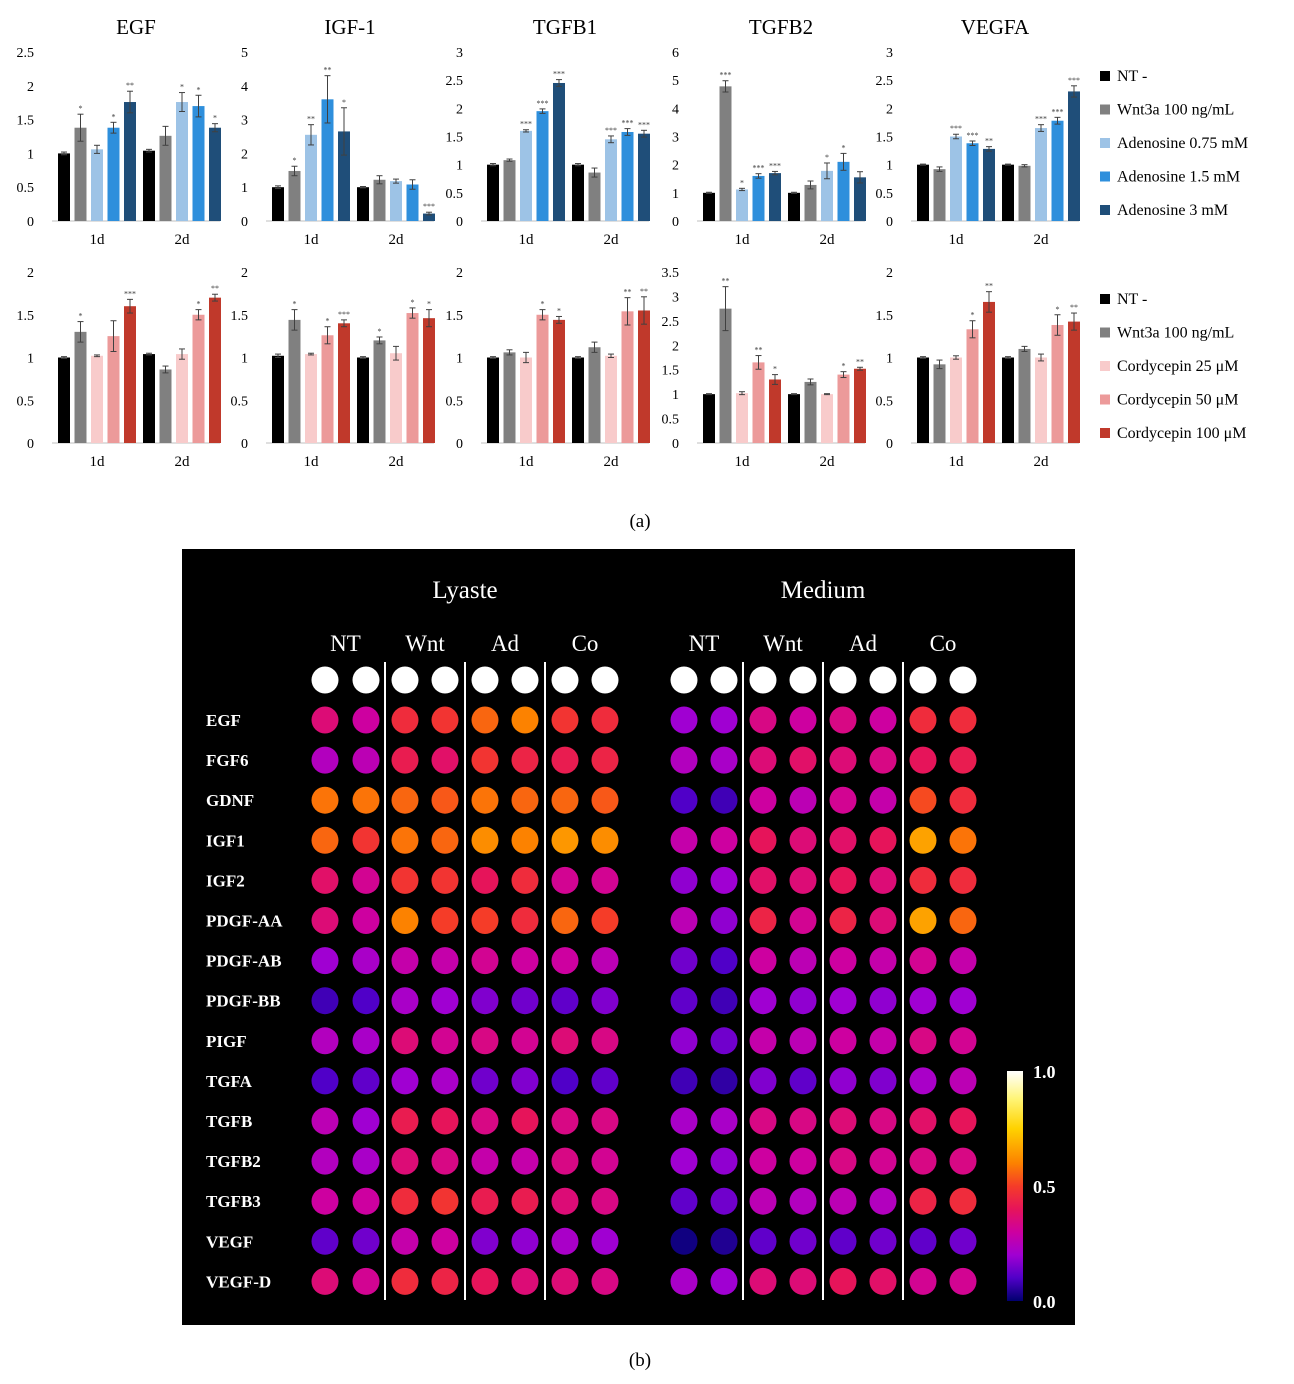  I want to click on y-tick-label: 4, so click(244, 87).